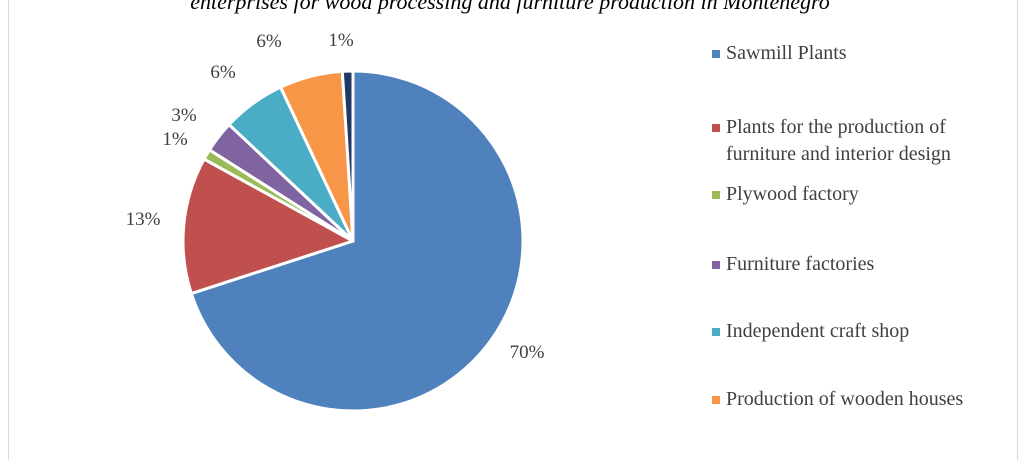  I want to click on legend-label: Independent craft shop, so click(818, 331).